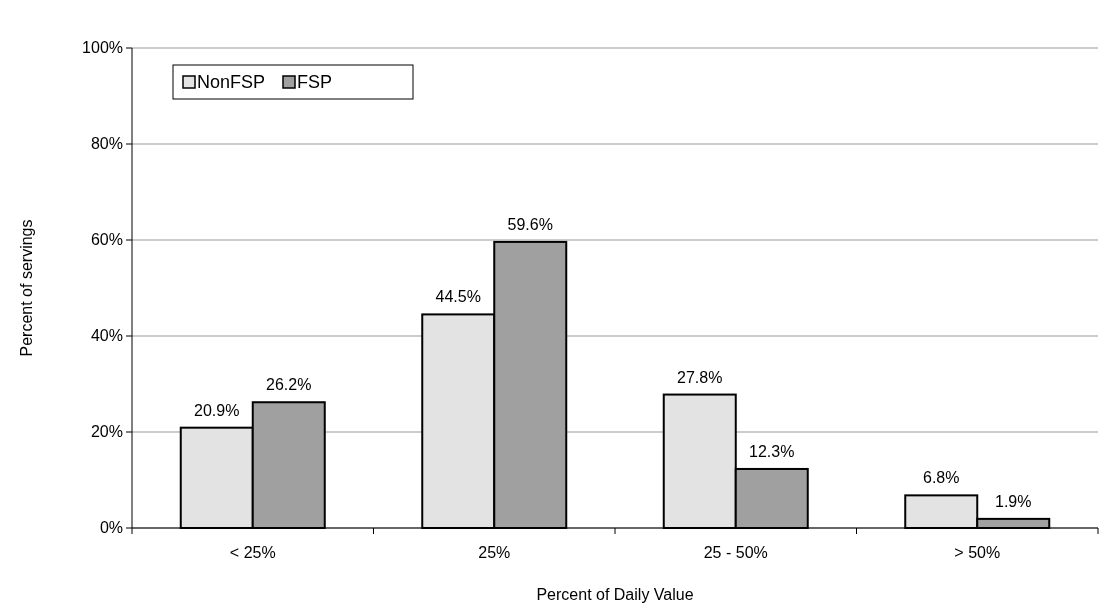  What do you see at coordinates (106, 431) in the screenshot?
I see `y-tick-label: 20%` at bounding box center [106, 431].